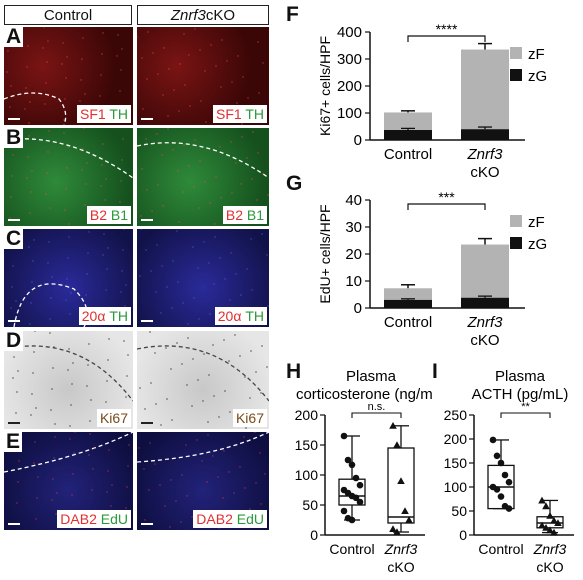 This screenshot has height=580, width=583. What do you see at coordinates (446, 197) in the screenshot?
I see `significance-label: ***` at bounding box center [446, 197].